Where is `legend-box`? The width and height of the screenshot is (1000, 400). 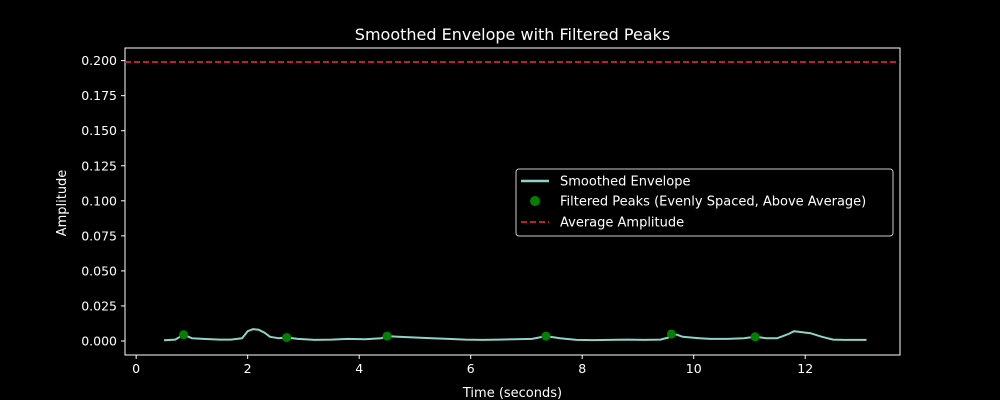
legend-box is located at coordinates (704, 202).